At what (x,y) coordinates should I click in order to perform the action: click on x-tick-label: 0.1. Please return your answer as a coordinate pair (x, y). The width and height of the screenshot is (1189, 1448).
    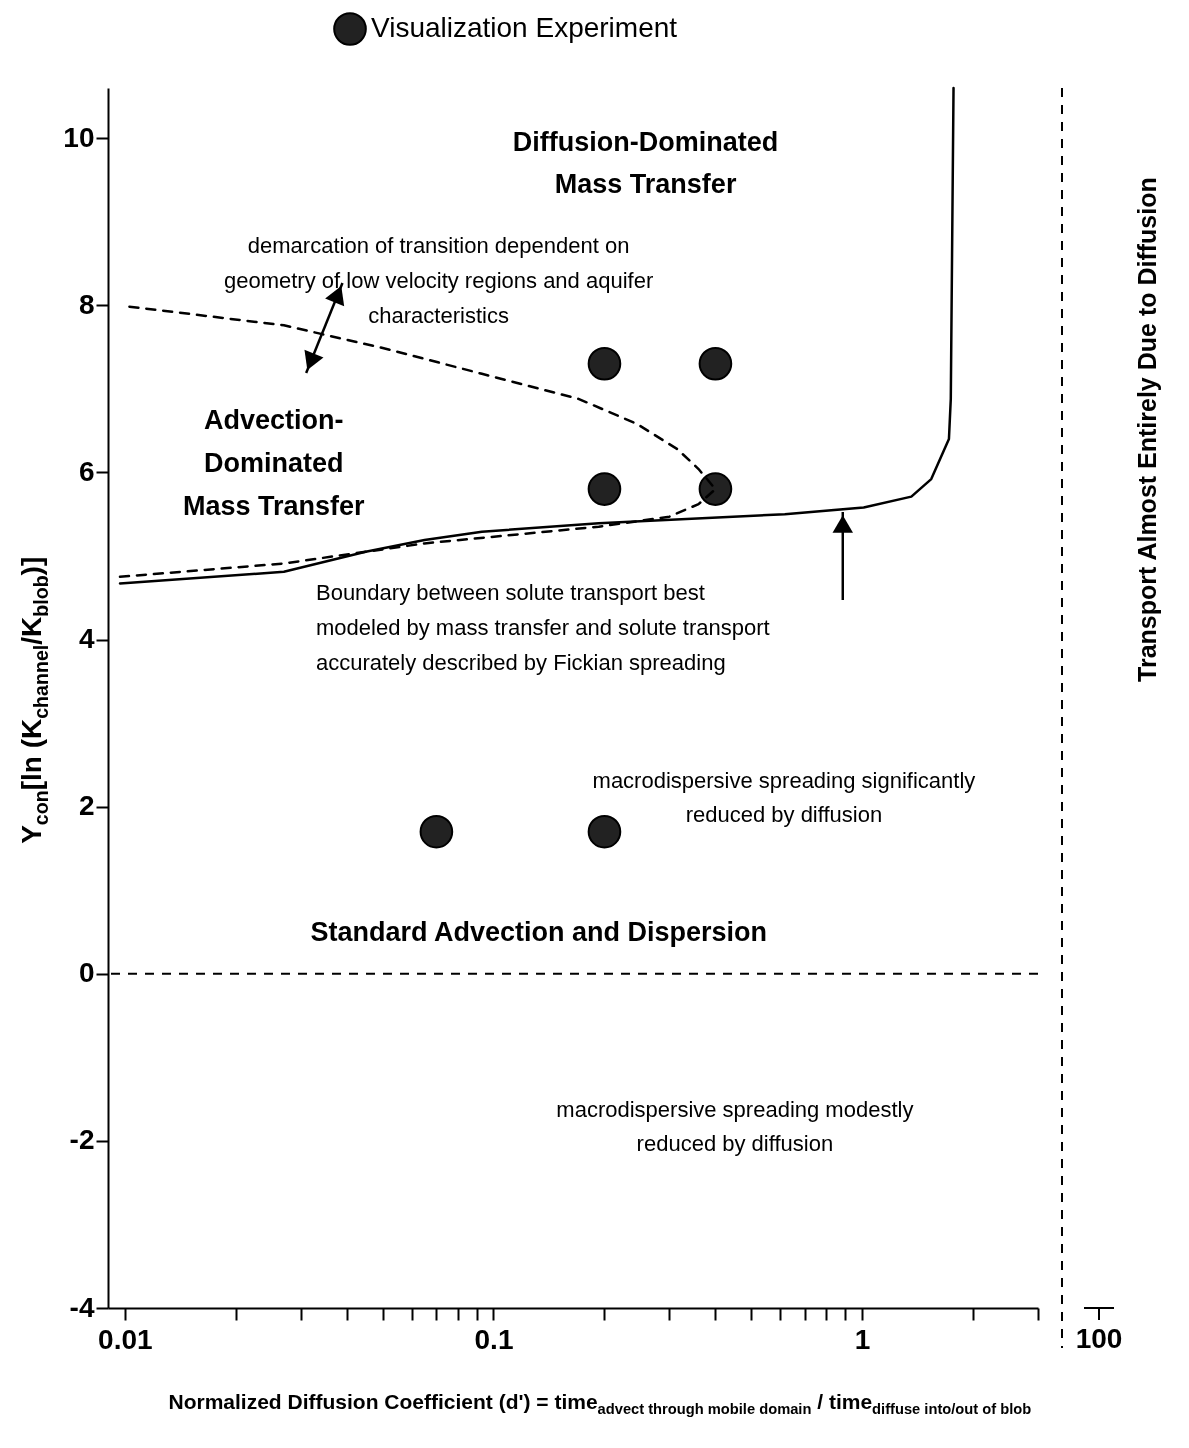
    Looking at the image, I should click on (494, 1339).